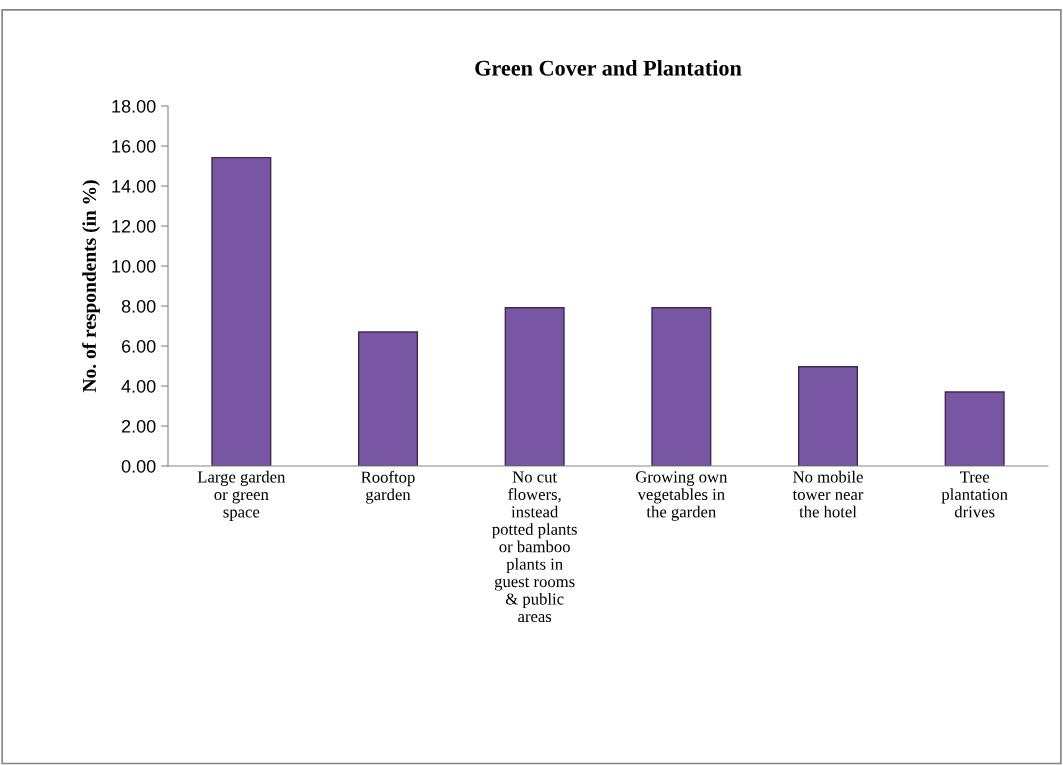 The image size is (1063, 765). Describe the element at coordinates (138, 386) in the screenshot. I see `y-tick-label: 4.00` at that location.